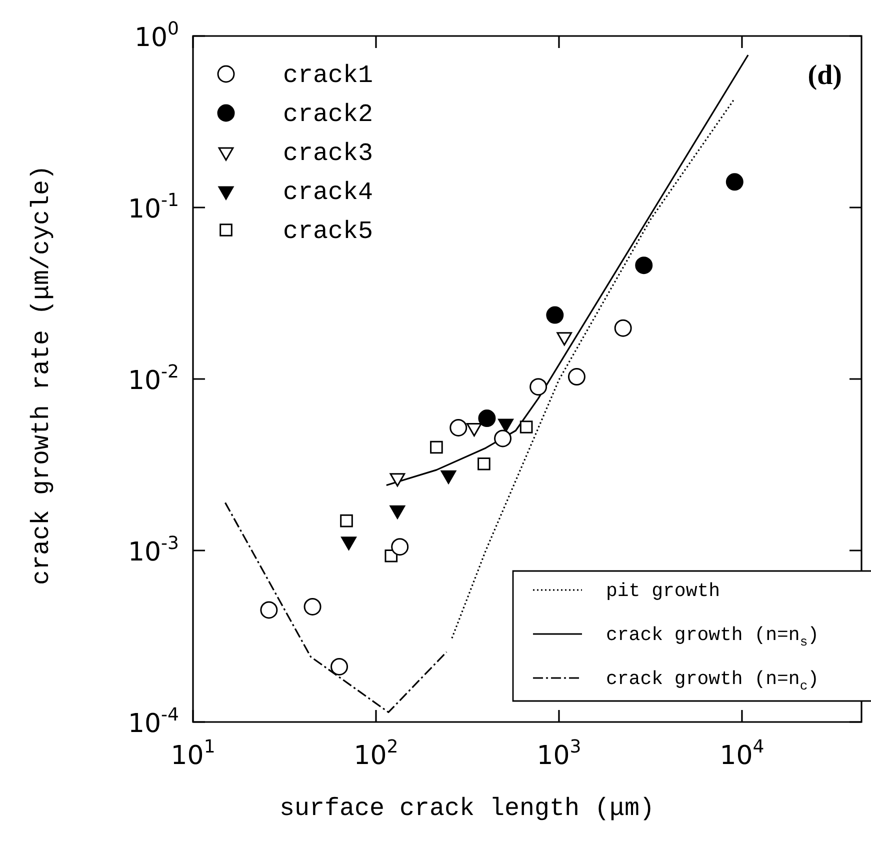 This screenshot has width=871, height=855. Describe the element at coordinates (663, 591) in the screenshot. I see `legend-label: pit growth` at that location.